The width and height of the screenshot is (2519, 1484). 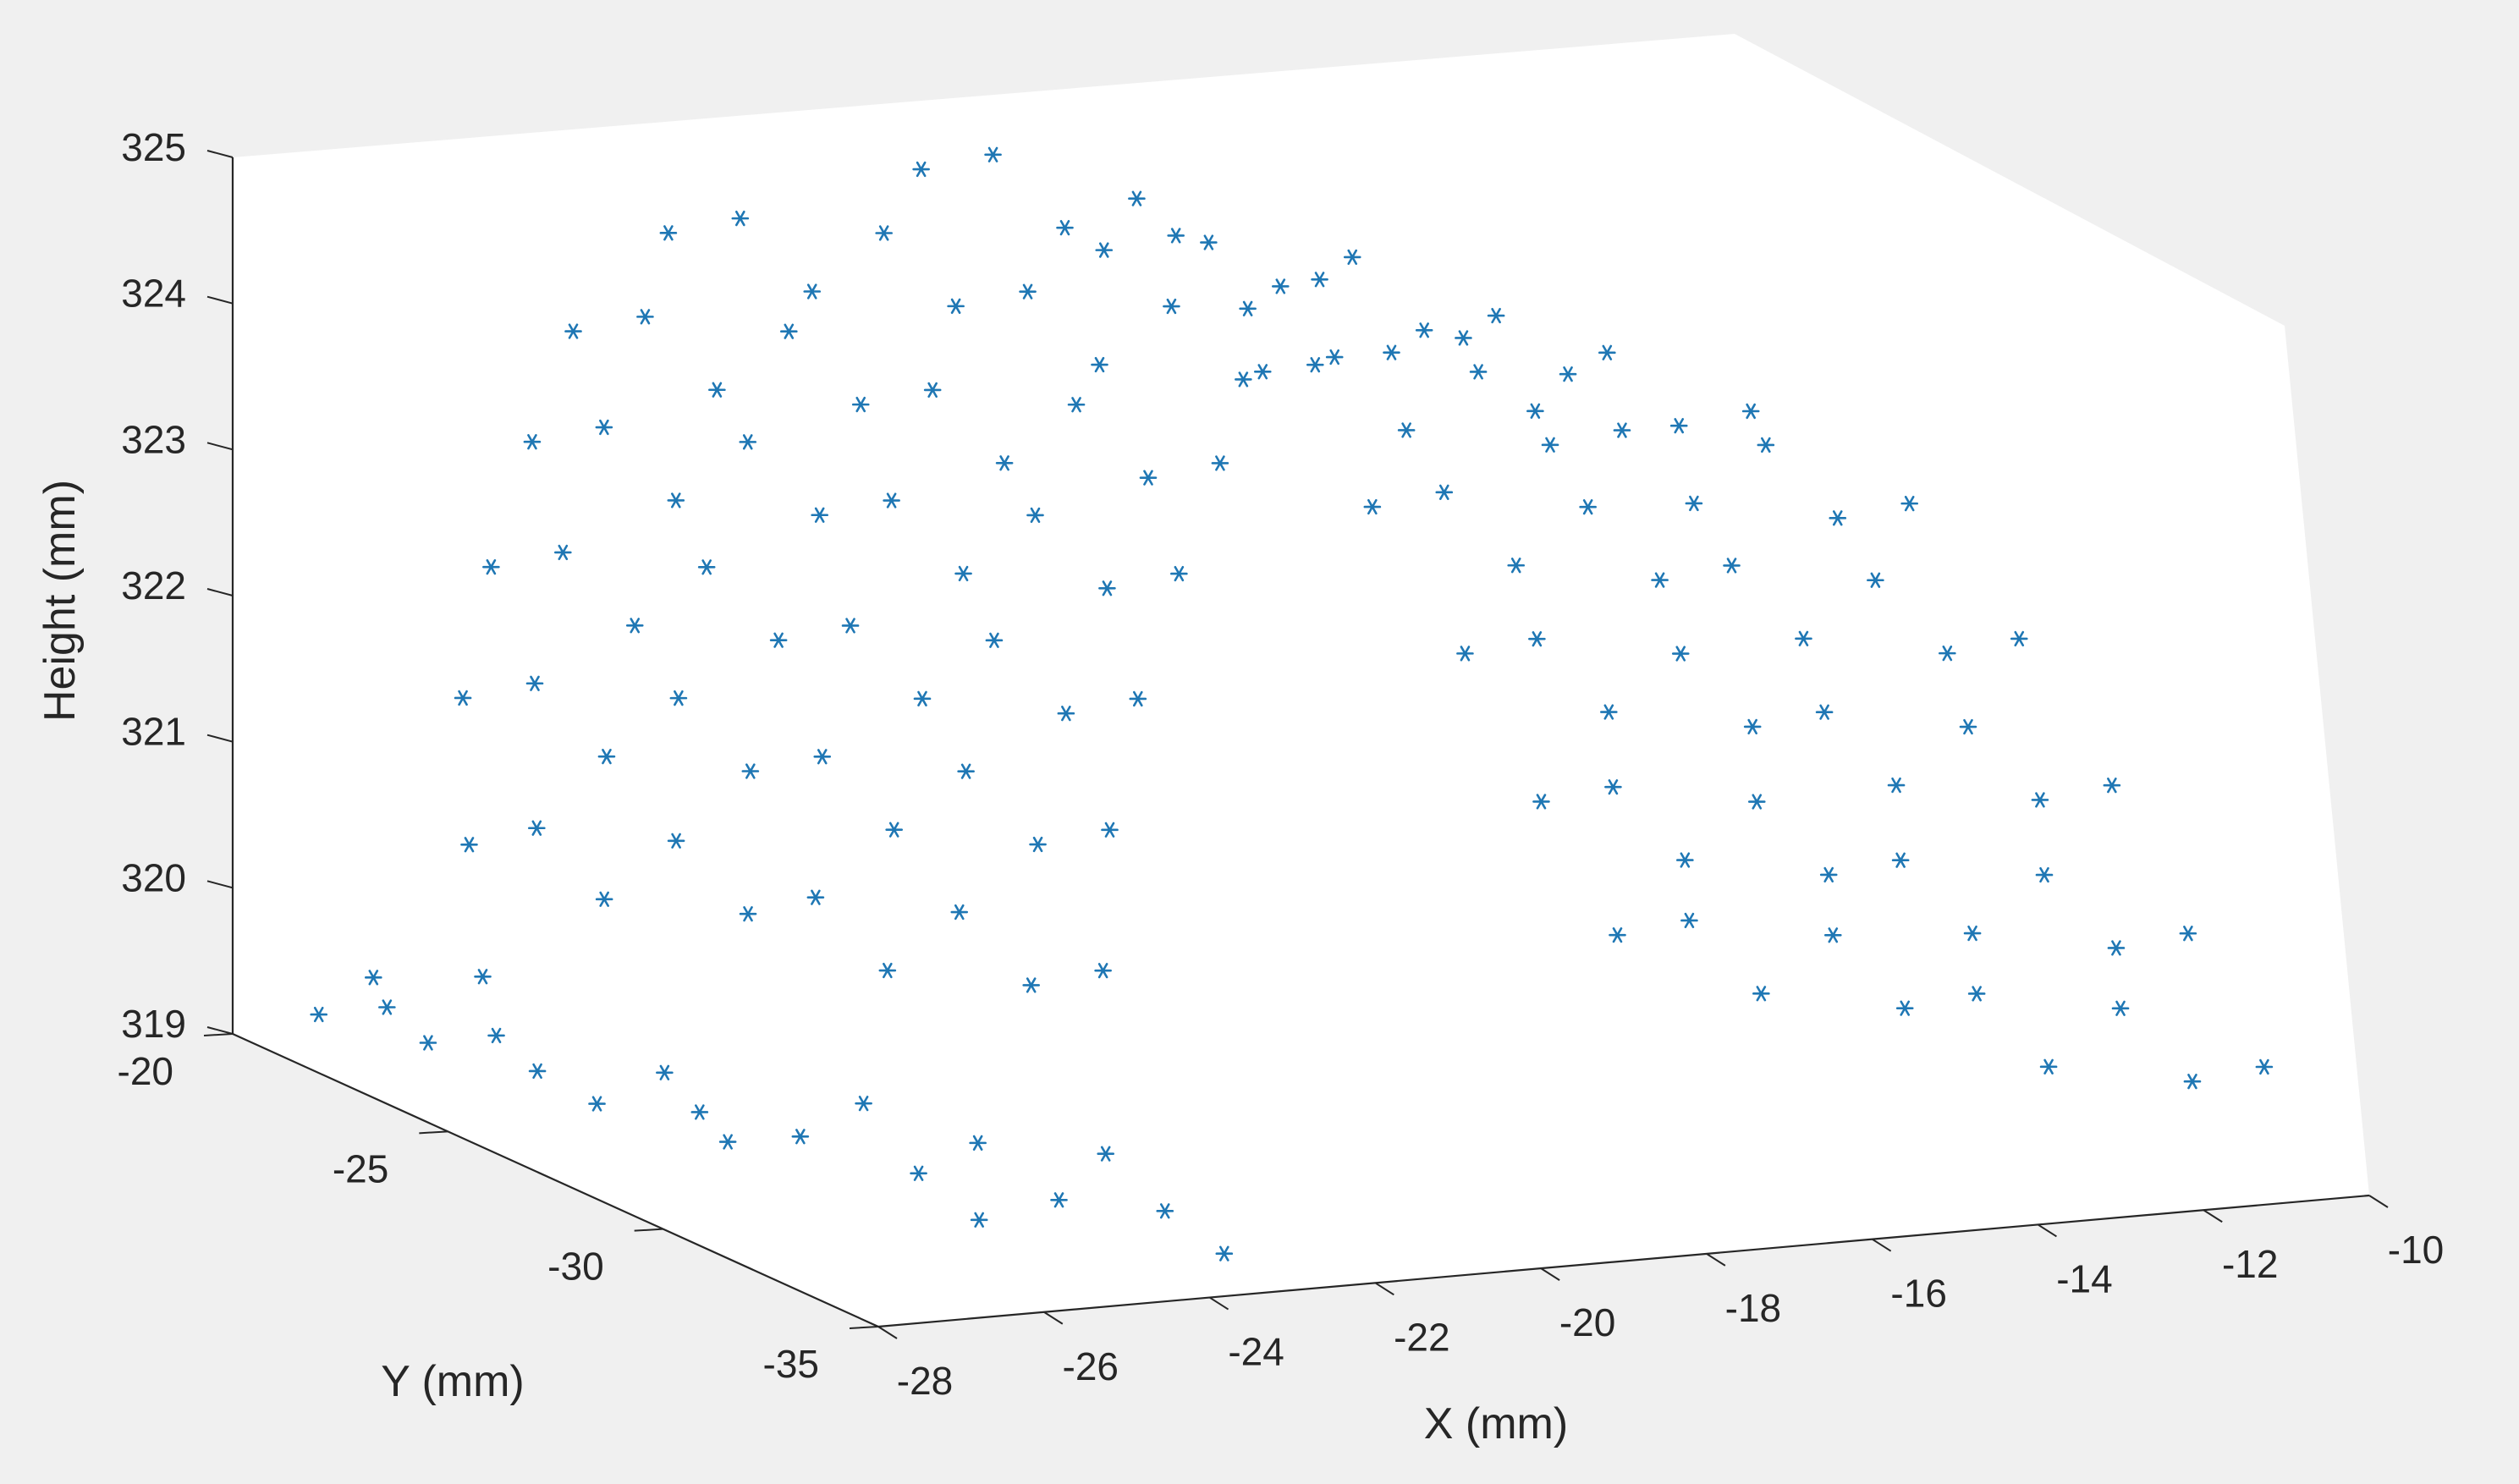 What do you see at coordinates (575, 1267) in the screenshot?
I see `y-tick-label: -30` at bounding box center [575, 1267].